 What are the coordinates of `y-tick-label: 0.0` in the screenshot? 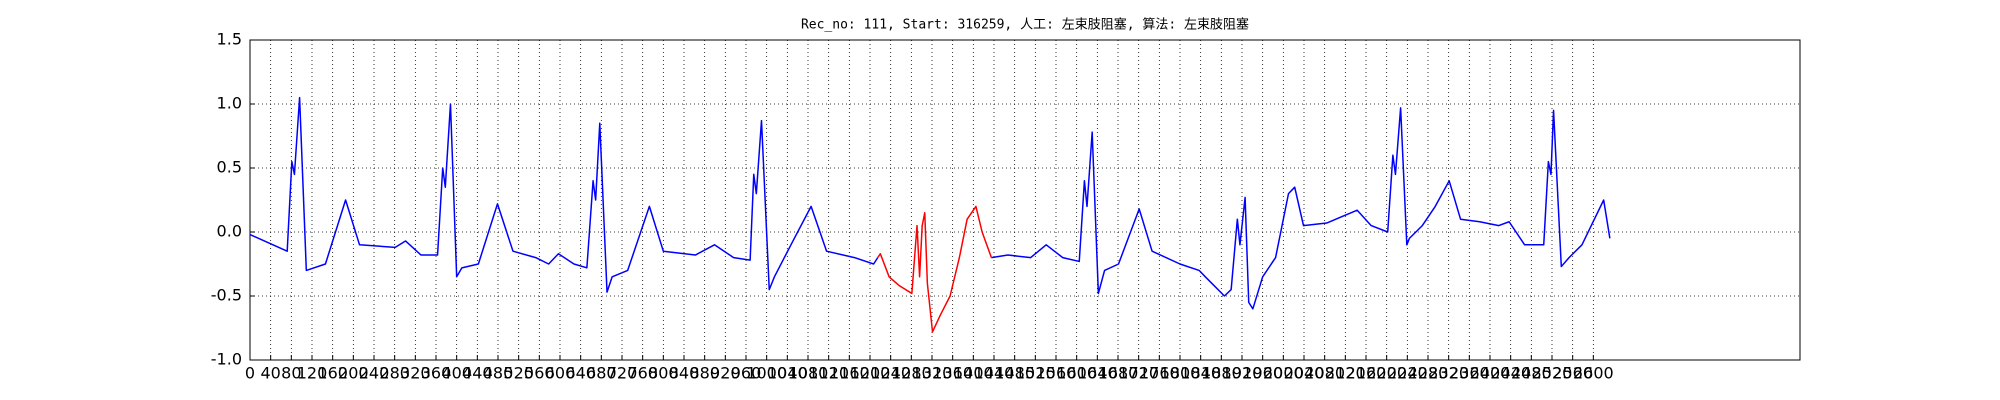 It's located at (229, 231).